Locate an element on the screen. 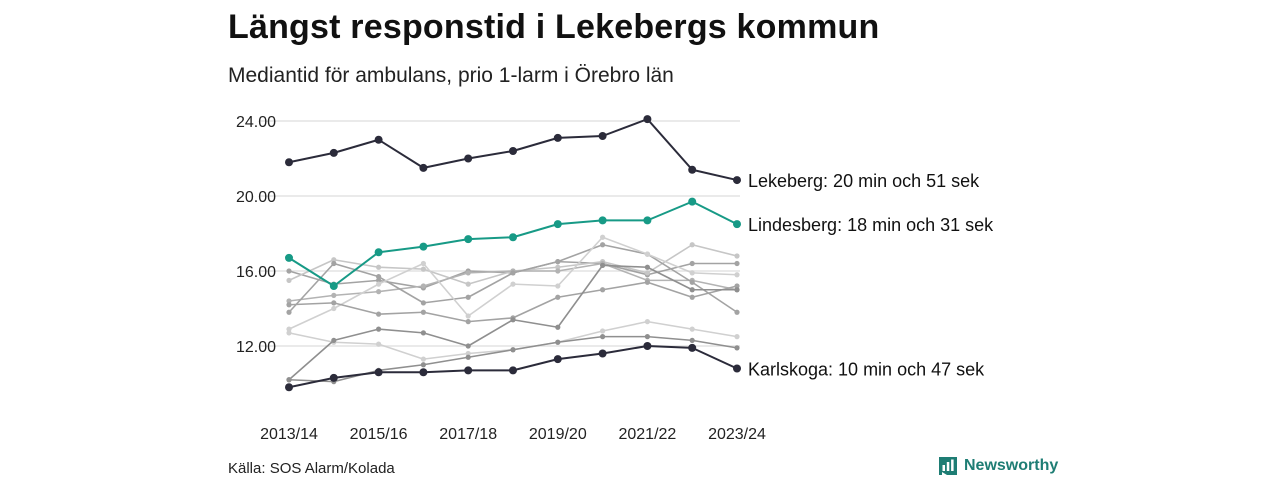  newsworthy-logo-icon is located at coordinates (948, 466).